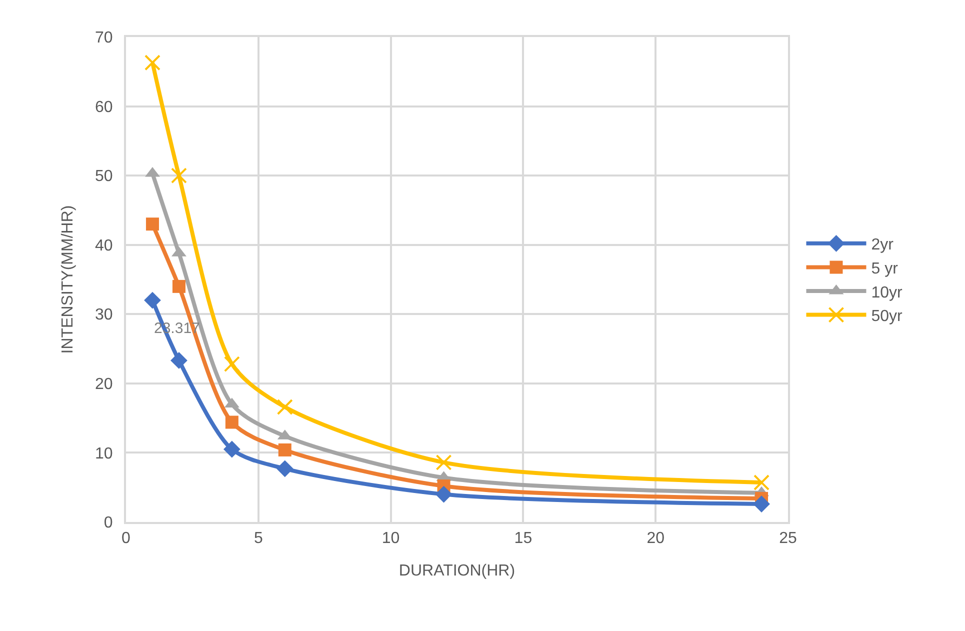 The image size is (965, 631). What do you see at coordinates (523, 539) in the screenshot?
I see `x-tick-label: 15` at bounding box center [523, 539].